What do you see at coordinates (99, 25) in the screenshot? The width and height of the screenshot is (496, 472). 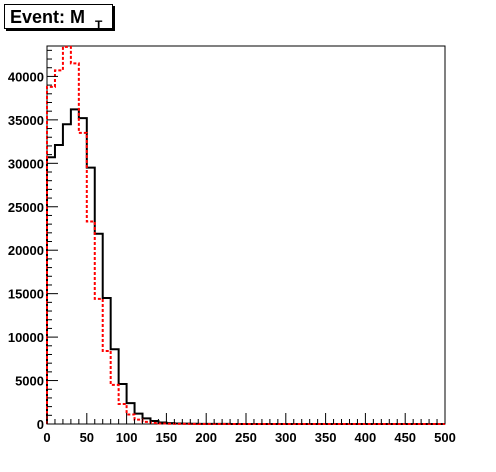 I see `chart-title-subscript: T` at bounding box center [99, 25].